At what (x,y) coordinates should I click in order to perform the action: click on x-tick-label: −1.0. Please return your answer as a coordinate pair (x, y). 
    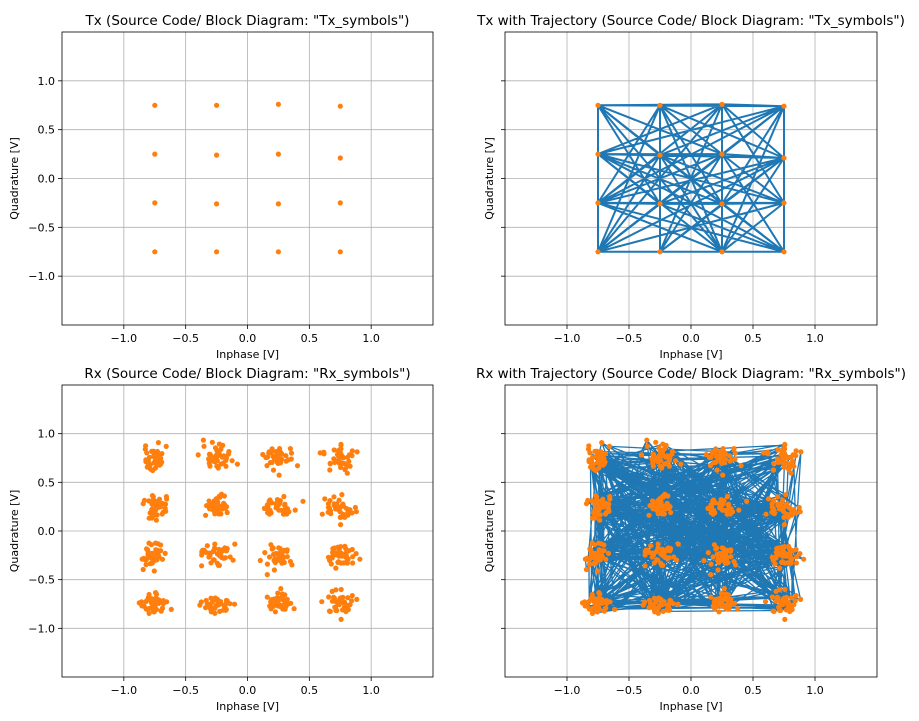
    Looking at the image, I should click on (123, 690).